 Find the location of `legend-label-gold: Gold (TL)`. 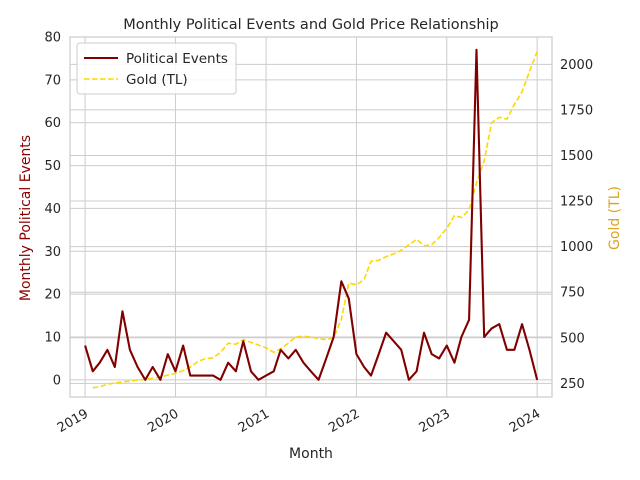

legend-label-gold: Gold (TL) is located at coordinates (157, 80).